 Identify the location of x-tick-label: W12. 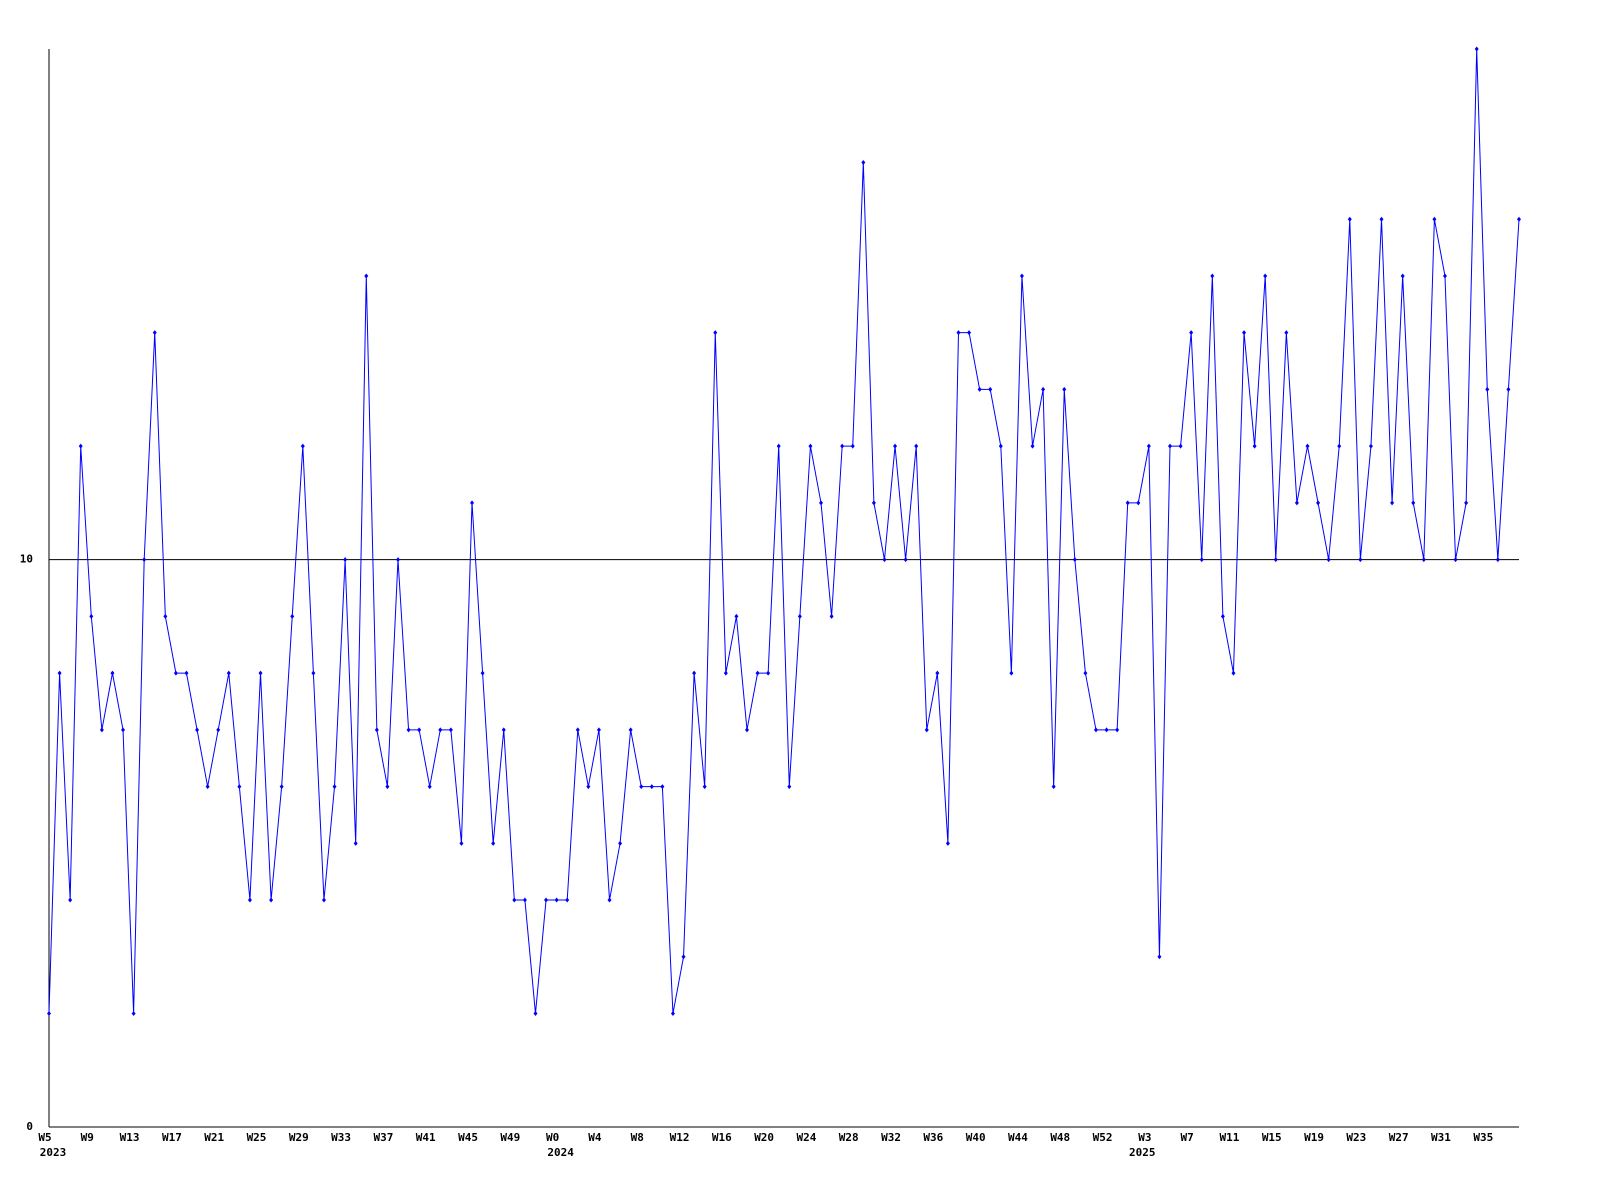
(680, 1137).